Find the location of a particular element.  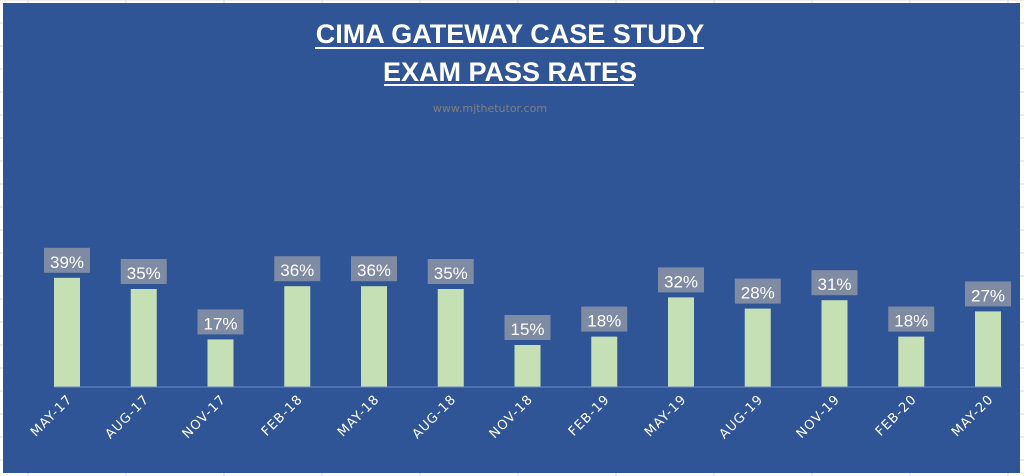

data-label: 17% is located at coordinates (220, 323).